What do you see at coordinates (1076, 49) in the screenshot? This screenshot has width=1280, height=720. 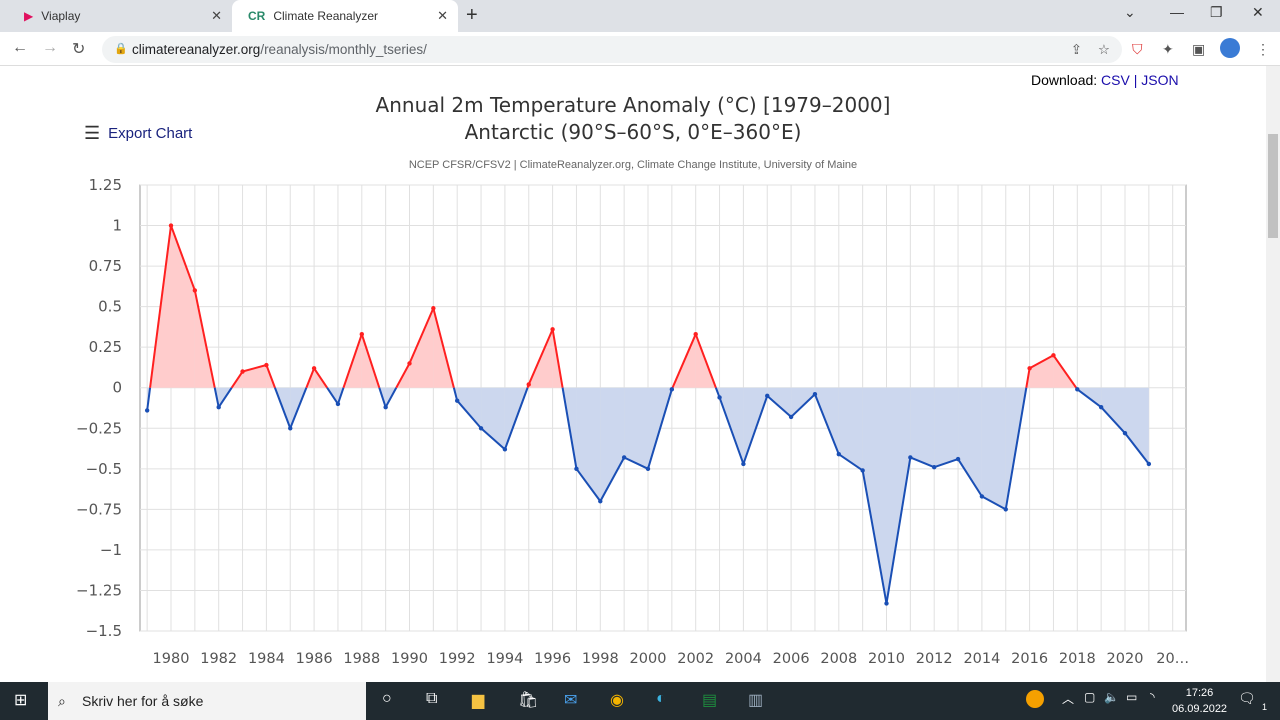 I see `share-icon: ⇪` at bounding box center [1076, 49].